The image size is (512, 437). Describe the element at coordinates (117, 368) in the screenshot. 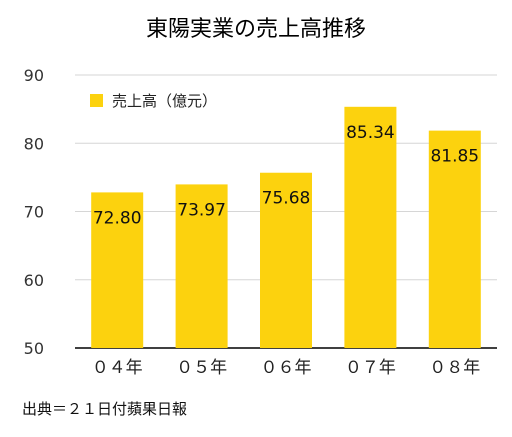

I see `x-tick-label: ０４年` at that location.